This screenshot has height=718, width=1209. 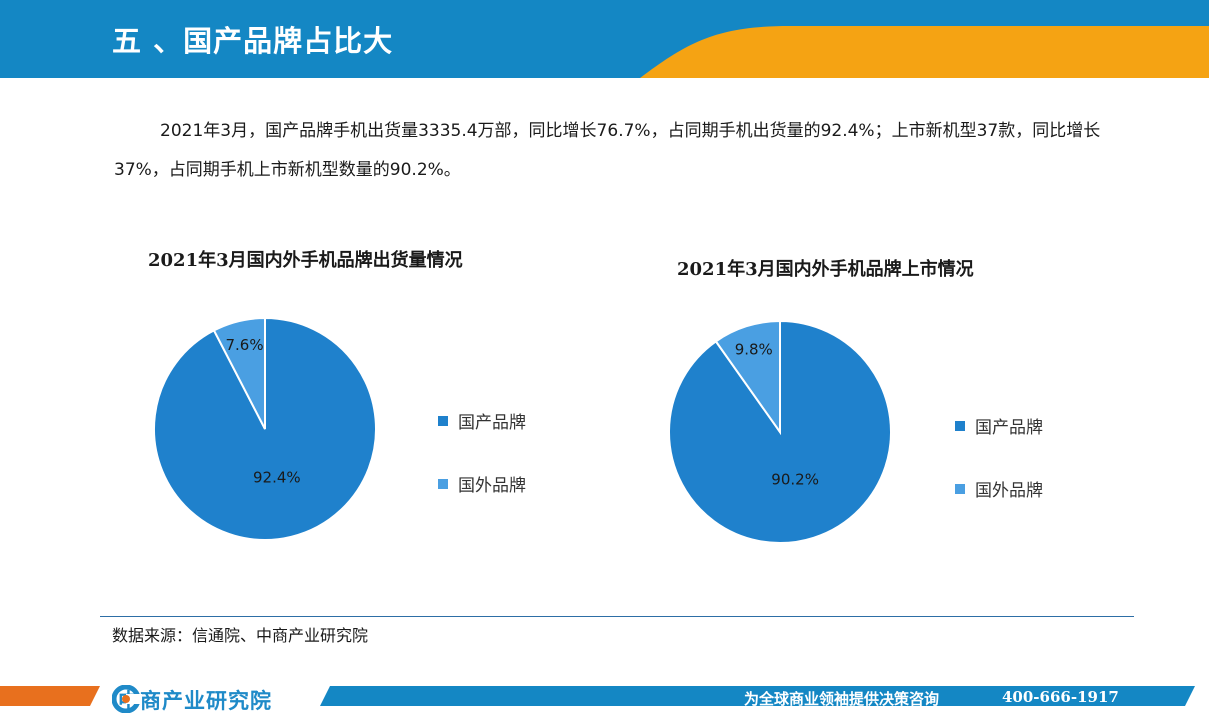 I want to click on chart-title-shipments: 2021年3月国内外手机品牌出货量情况, so click(x=305, y=260).